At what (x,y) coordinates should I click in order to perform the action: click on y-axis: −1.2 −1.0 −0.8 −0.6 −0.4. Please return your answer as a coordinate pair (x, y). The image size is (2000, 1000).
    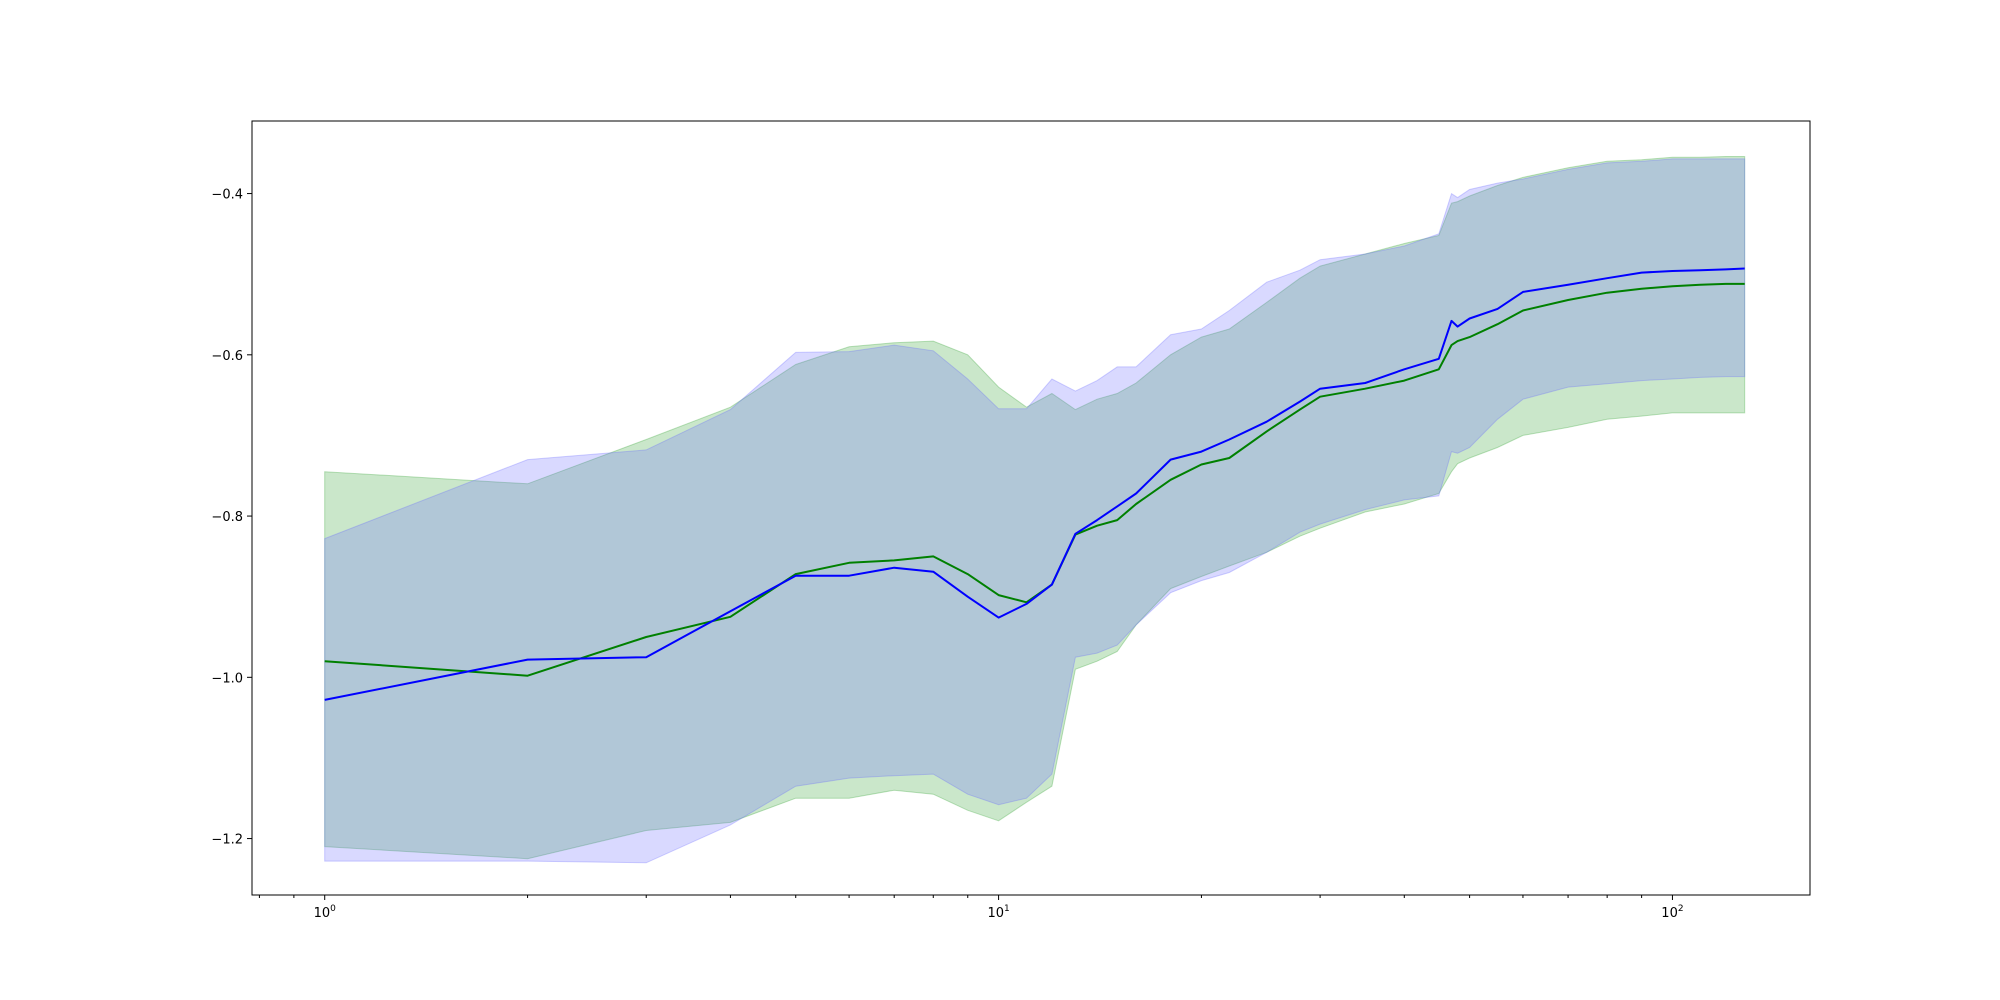
    Looking at the image, I should click on (231, 518).